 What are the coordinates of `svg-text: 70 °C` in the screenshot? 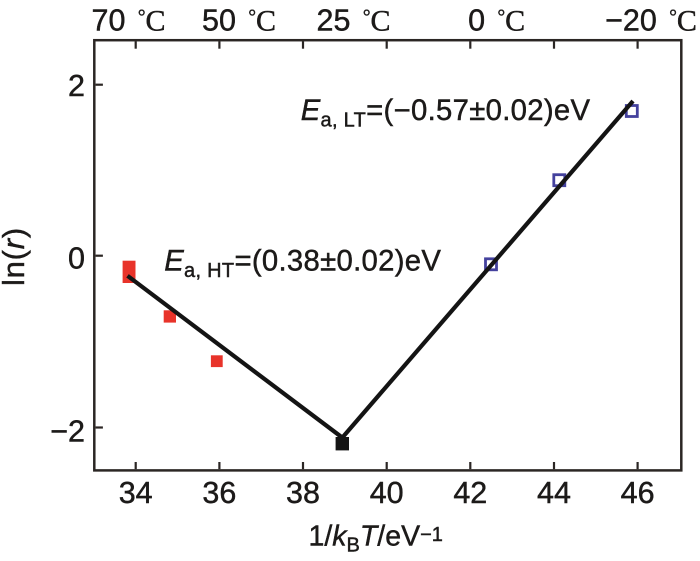 It's located at (128, 20).